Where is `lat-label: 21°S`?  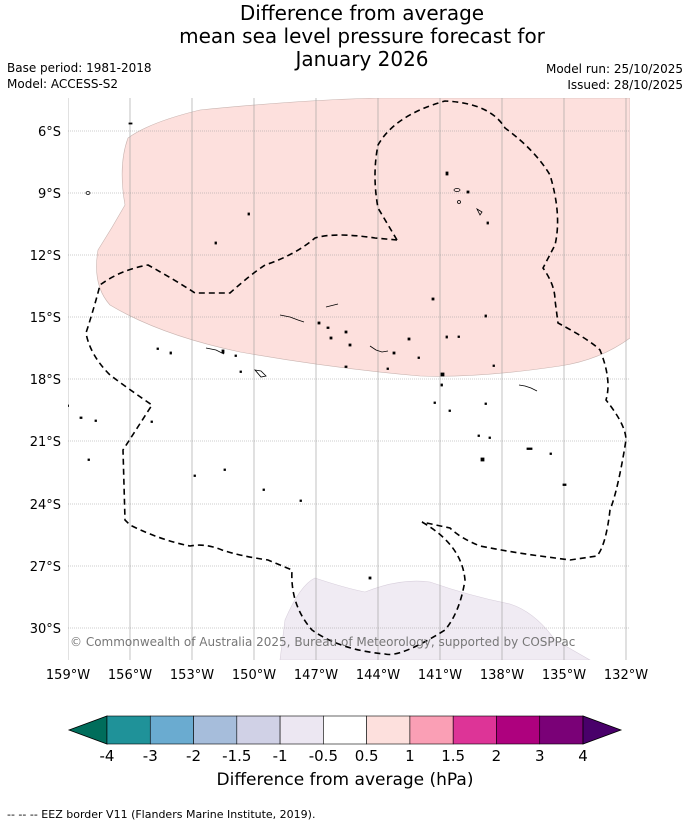
lat-label: 21°S is located at coordinates (45, 442).